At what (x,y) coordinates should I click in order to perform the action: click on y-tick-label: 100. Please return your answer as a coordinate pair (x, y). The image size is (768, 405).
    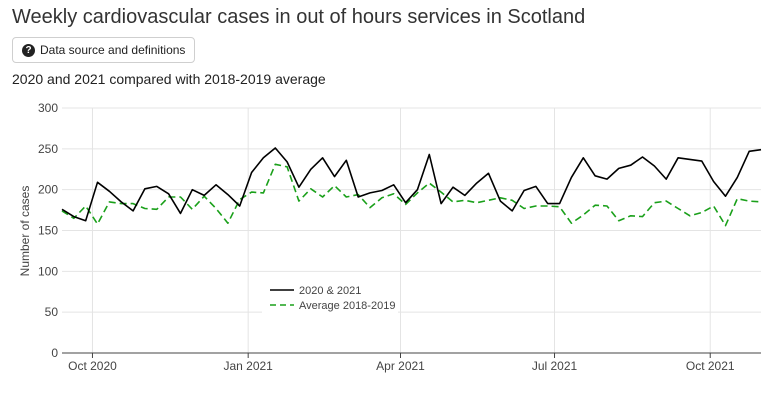
    Looking at the image, I should click on (48, 271).